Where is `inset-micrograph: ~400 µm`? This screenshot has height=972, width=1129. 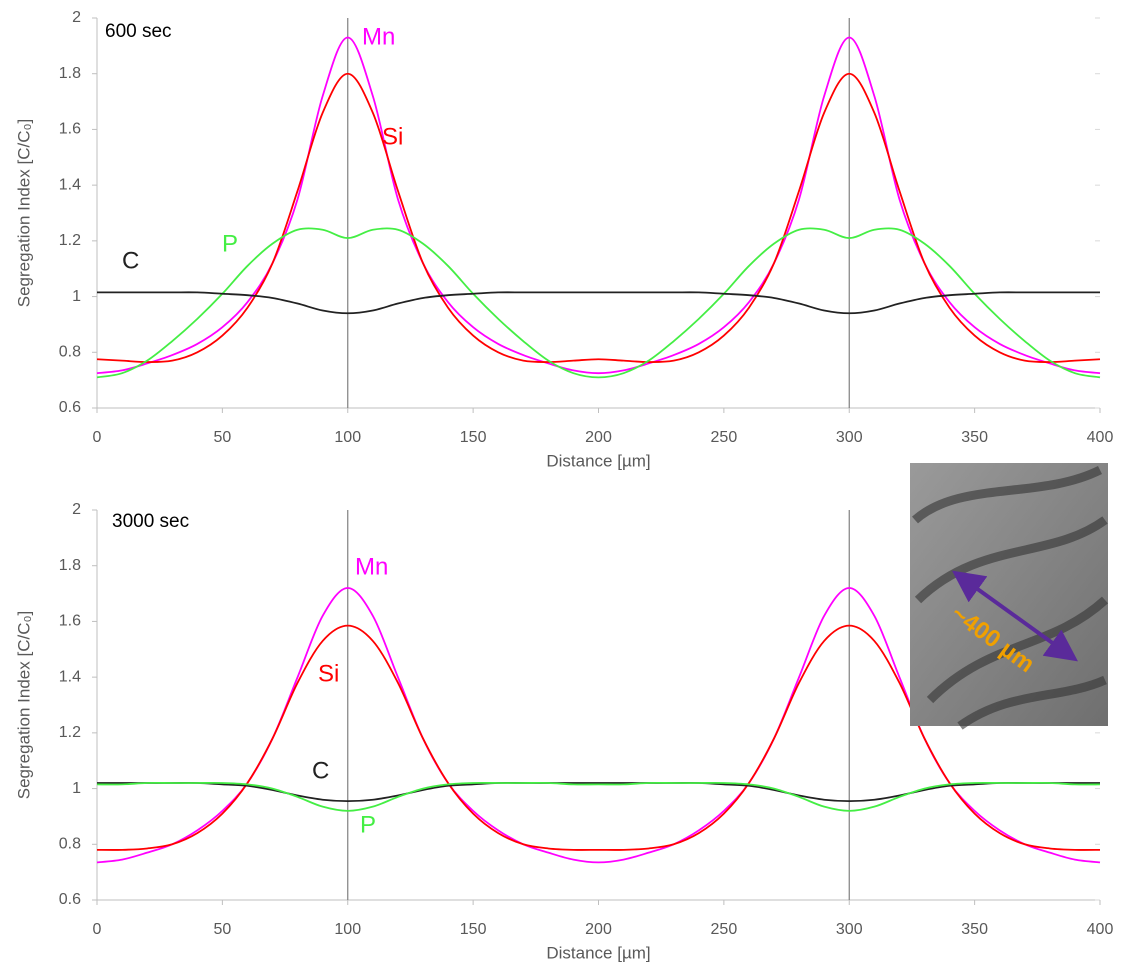
inset-micrograph: ~400 µm is located at coordinates (1009, 596).